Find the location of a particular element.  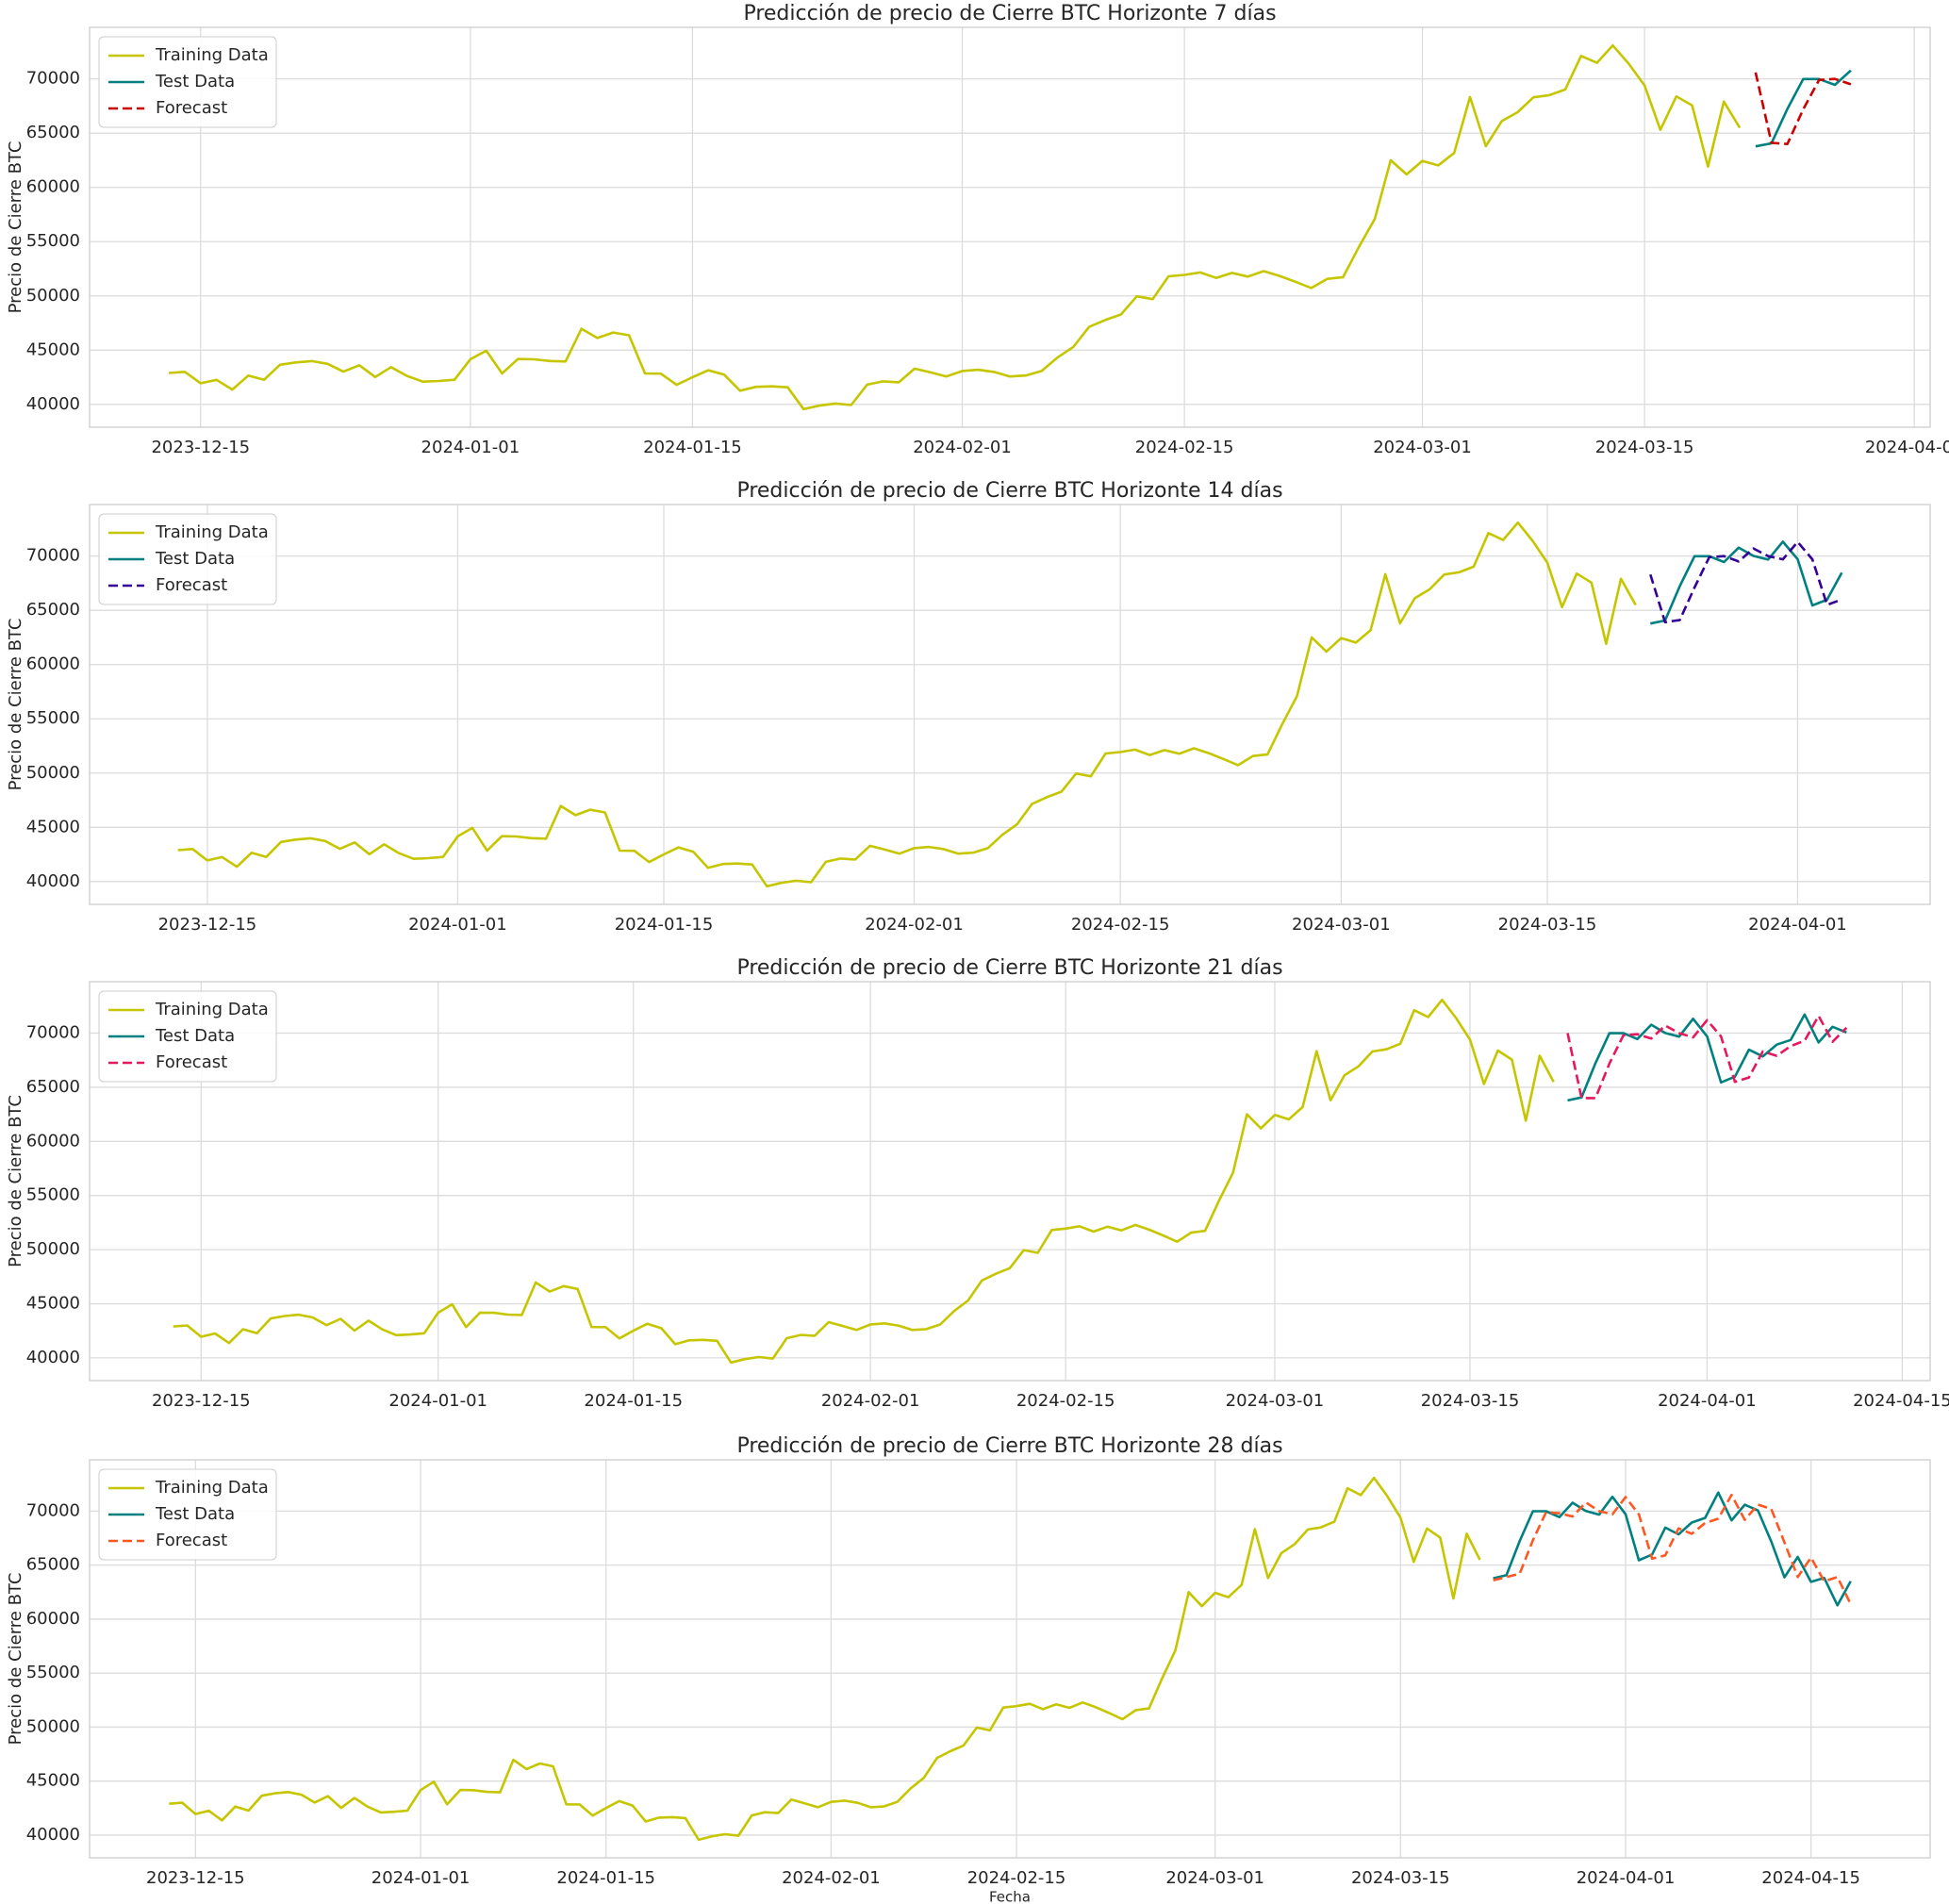

x-axis-label: Fecha is located at coordinates (1010, 1896).